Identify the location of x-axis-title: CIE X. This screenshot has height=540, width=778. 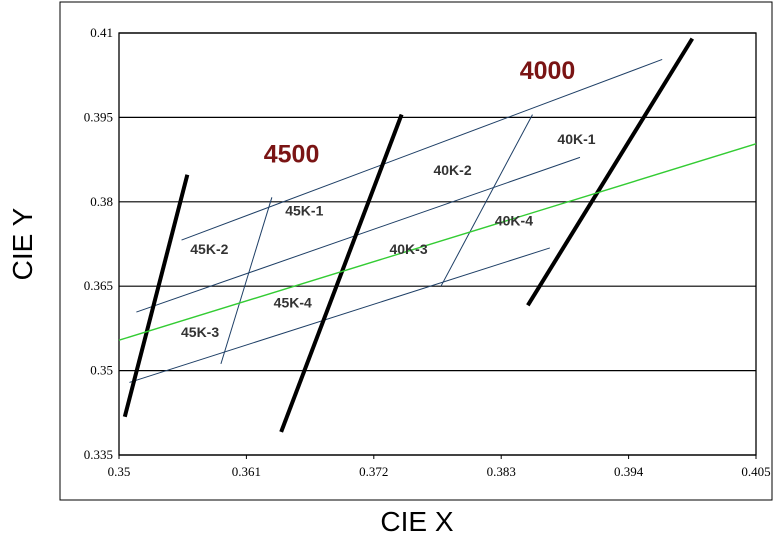
(416, 521).